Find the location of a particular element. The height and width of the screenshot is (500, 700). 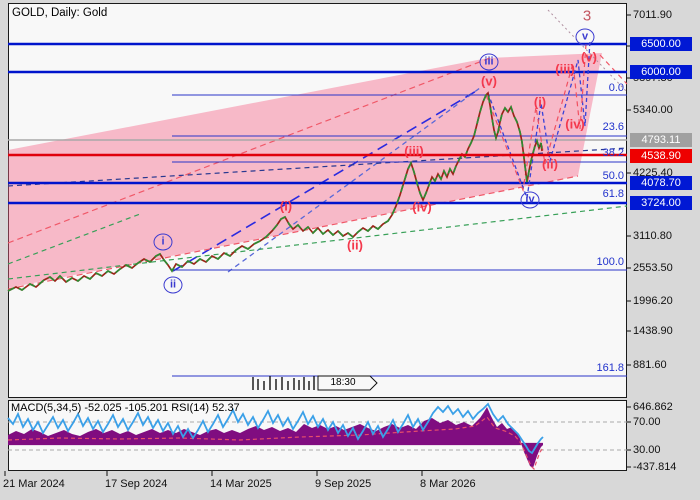

macd-histogram is located at coordinates (275, 437).